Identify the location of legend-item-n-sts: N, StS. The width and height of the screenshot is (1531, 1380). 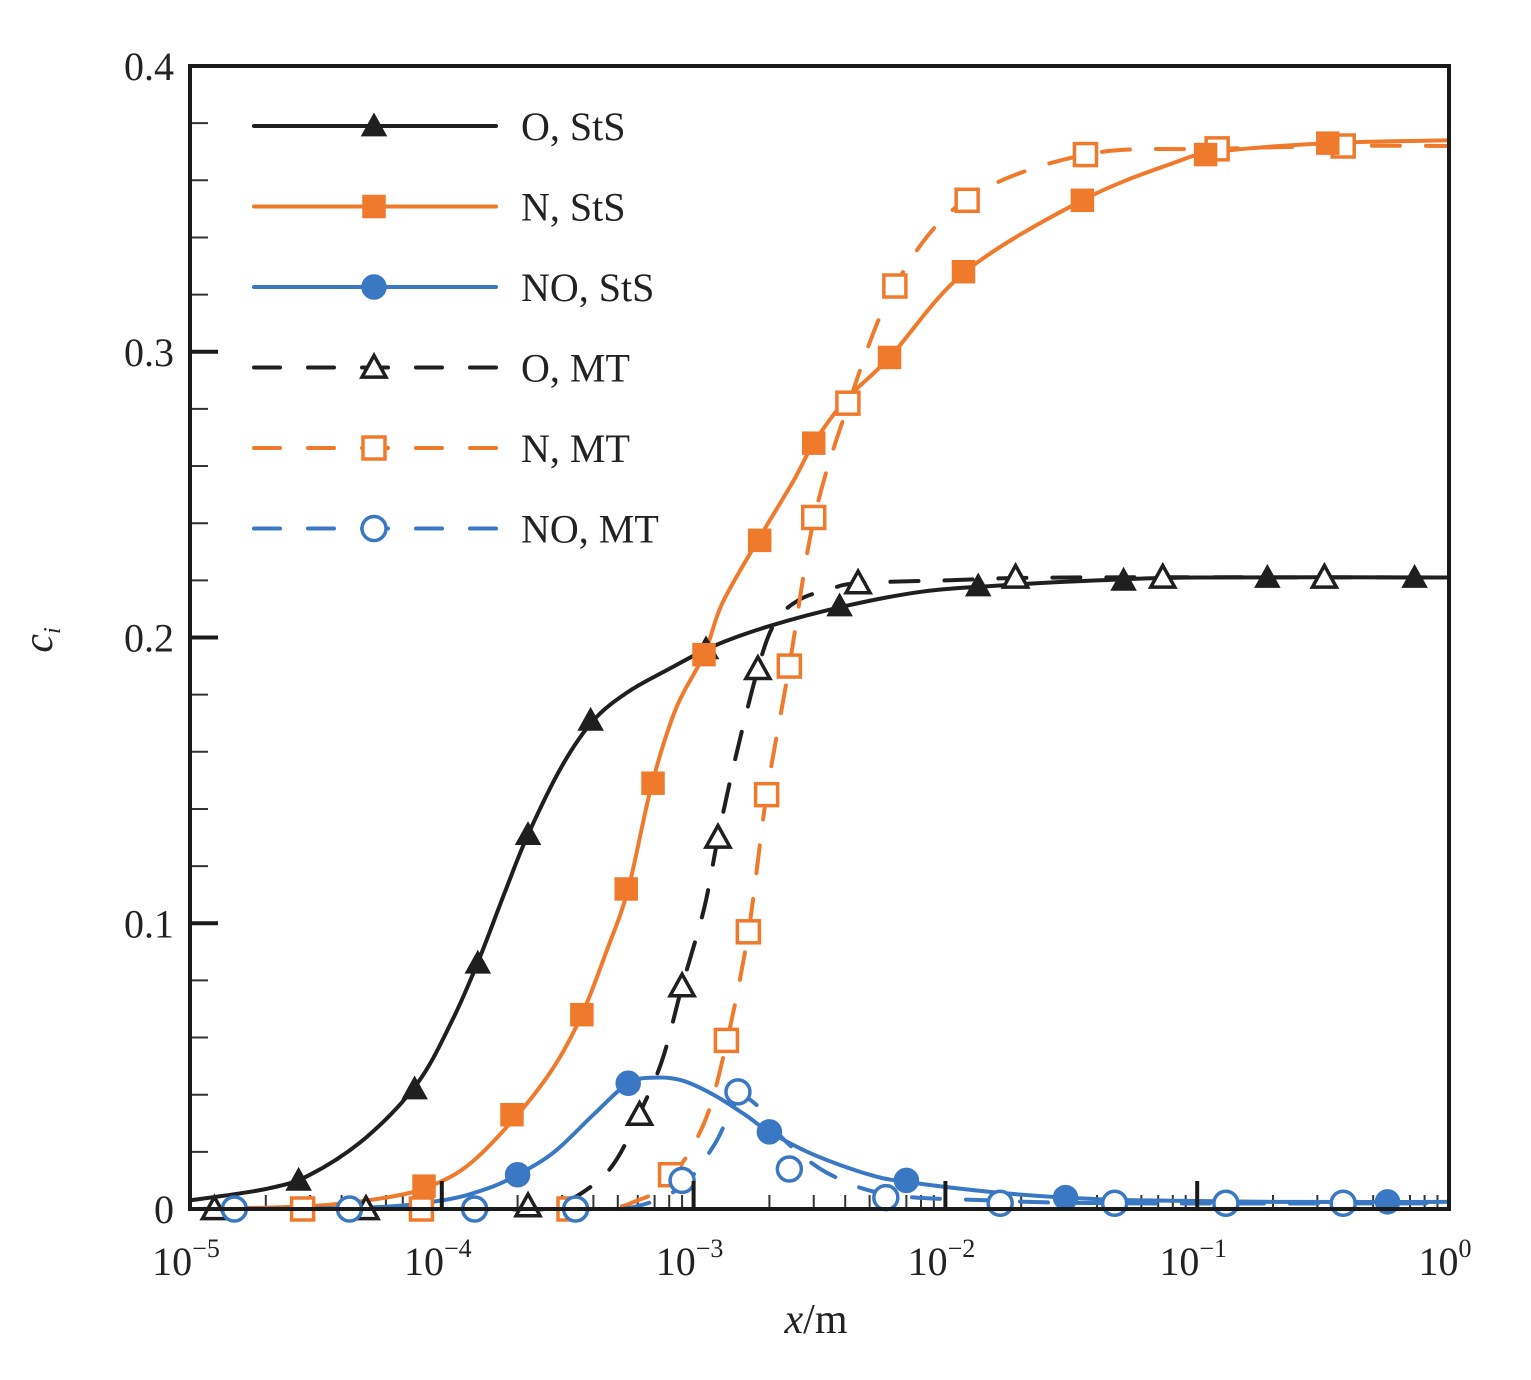
(439, 207).